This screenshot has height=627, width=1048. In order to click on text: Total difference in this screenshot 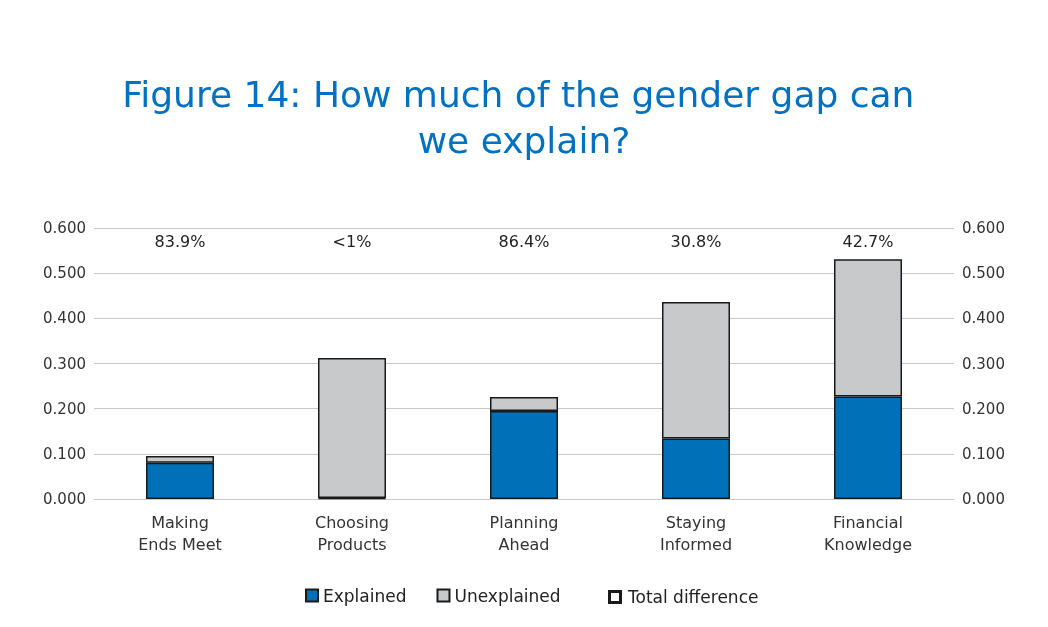, I will do `click(693, 597)`.